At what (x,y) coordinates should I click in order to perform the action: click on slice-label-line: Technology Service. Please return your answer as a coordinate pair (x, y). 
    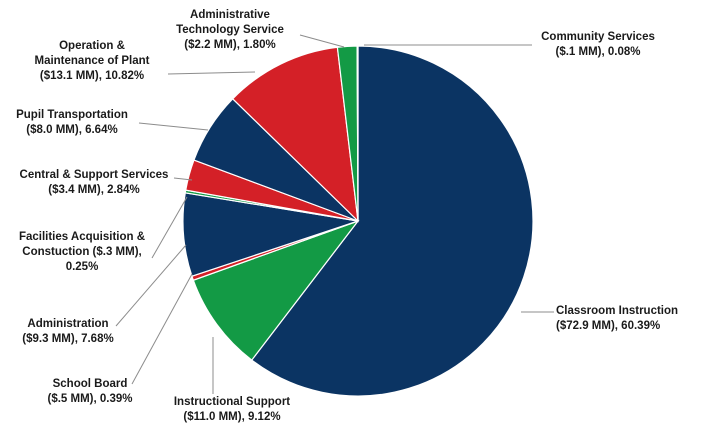
    Looking at the image, I should click on (230, 30).